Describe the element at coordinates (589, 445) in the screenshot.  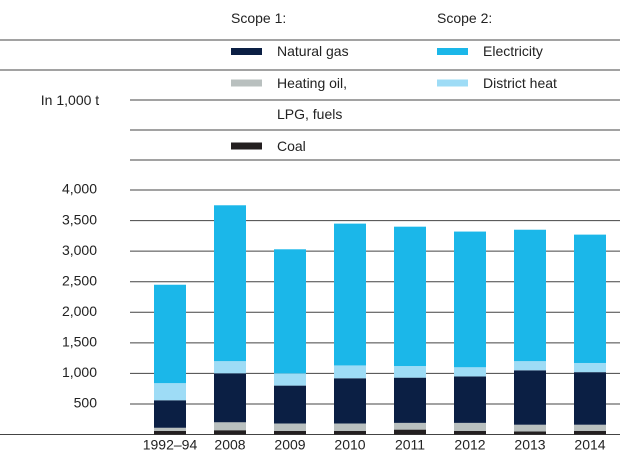
I see `x-tick-label: 2014` at that location.